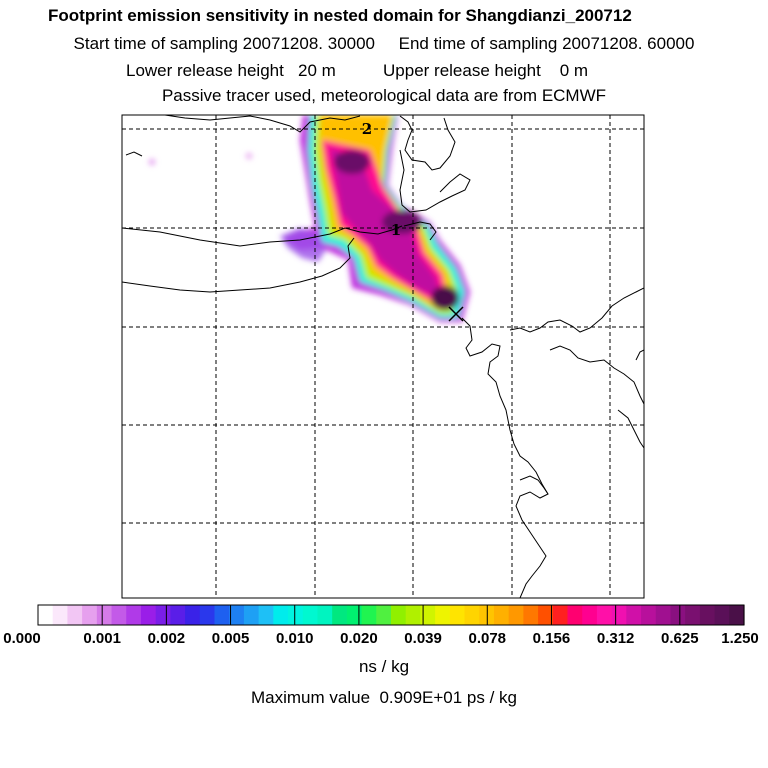 The image size is (768, 768). I want to click on colorbar-frame, so click(391, 615).